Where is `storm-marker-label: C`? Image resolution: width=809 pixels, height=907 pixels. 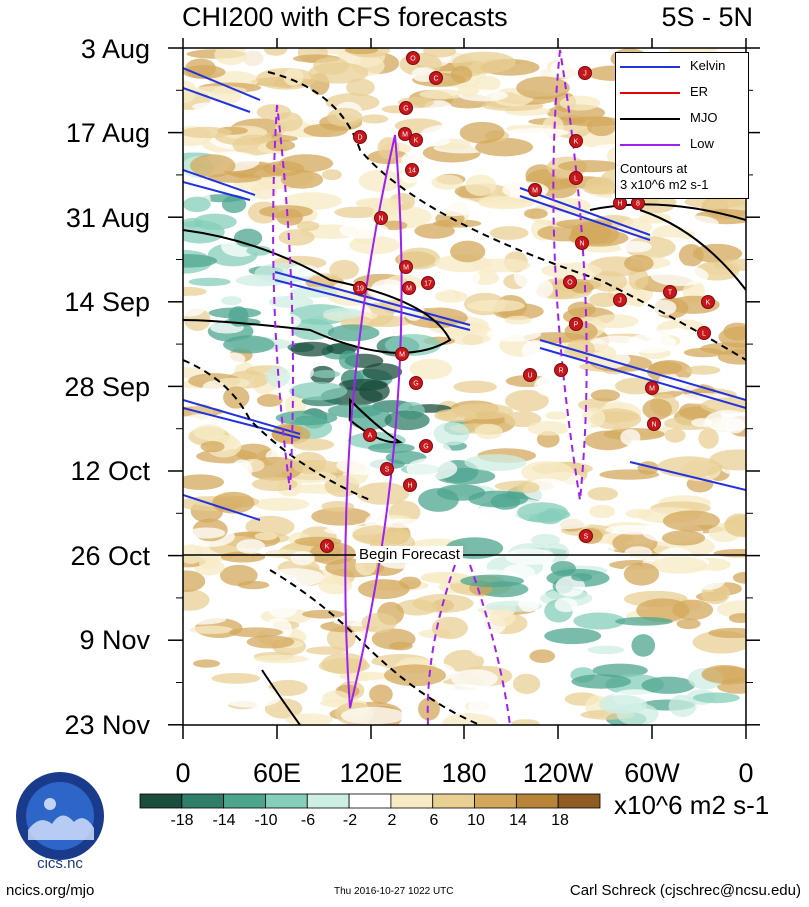 storm-marker-label: C is located at coordinates (435, 79).